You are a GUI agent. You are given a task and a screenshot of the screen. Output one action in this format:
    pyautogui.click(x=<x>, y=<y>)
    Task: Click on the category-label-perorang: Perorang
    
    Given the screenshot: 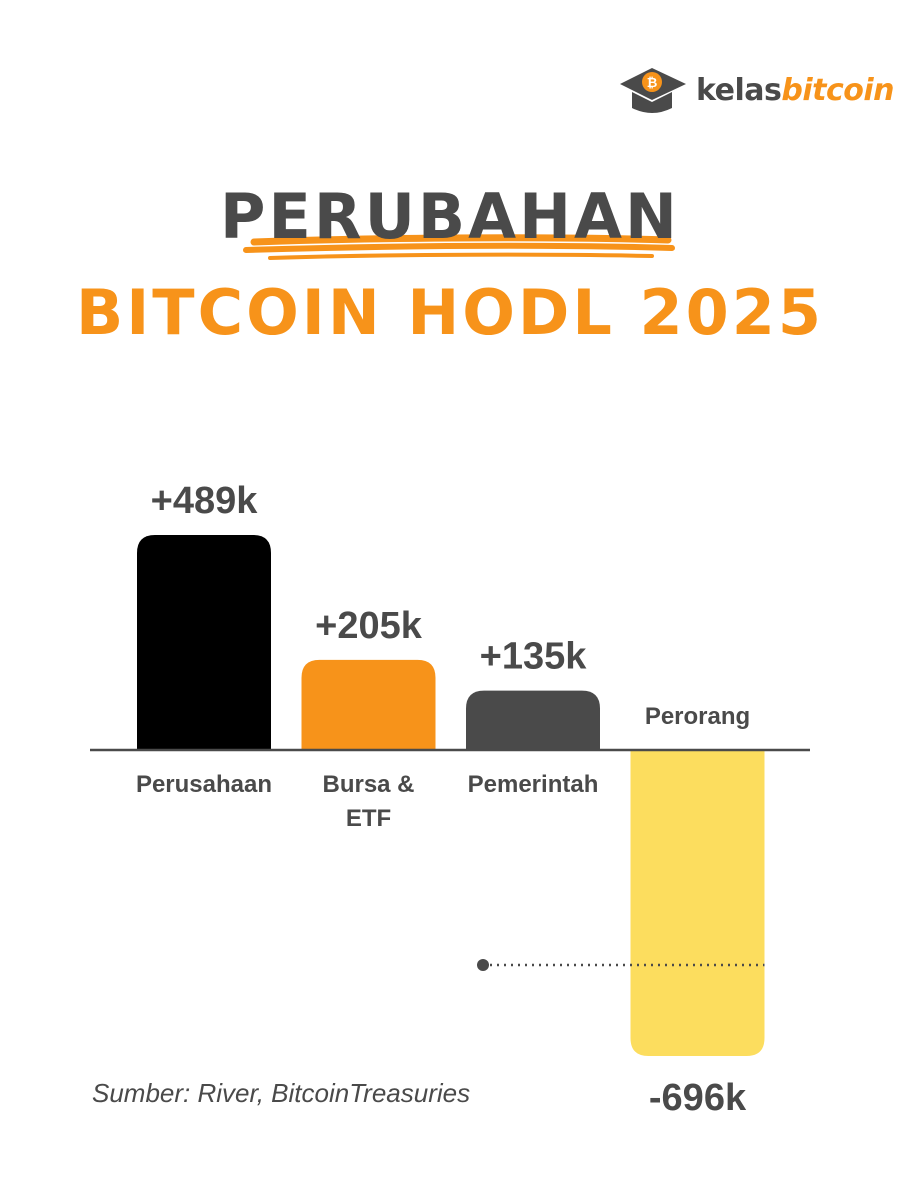 What is the action you would take?
    pyautogui.click(x=697, y=716)
    